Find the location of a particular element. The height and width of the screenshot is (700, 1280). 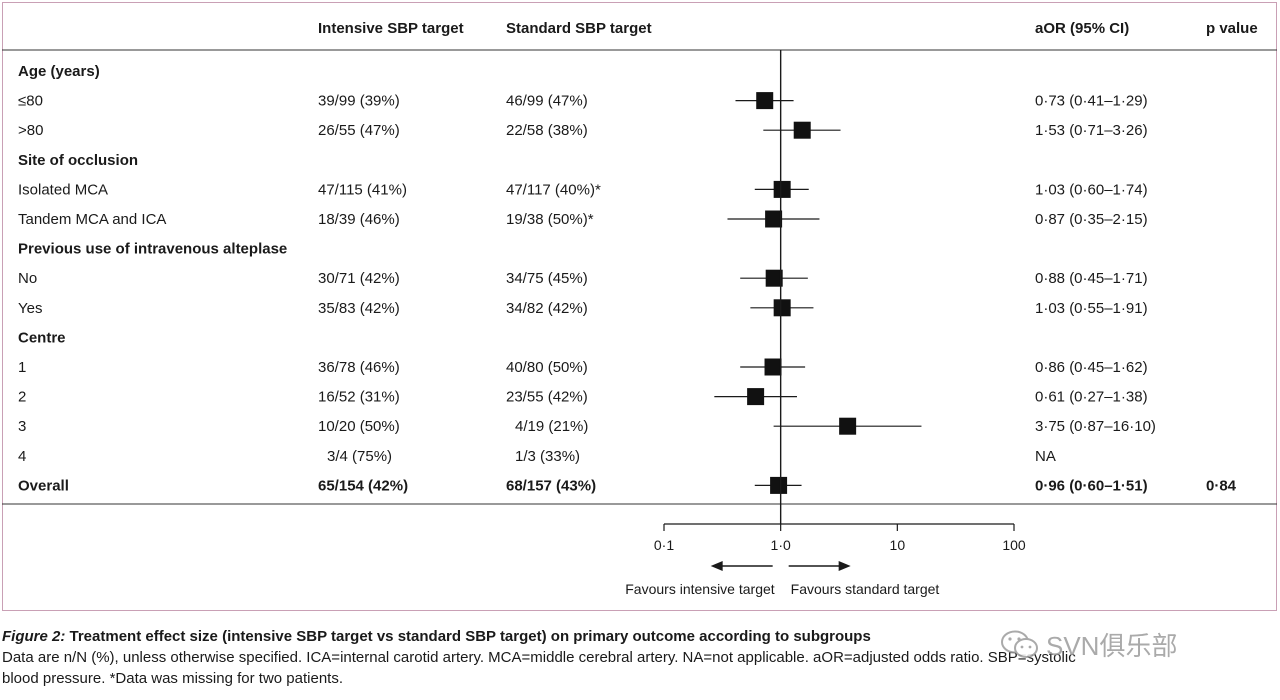

aor-value: NA is located at coordinates (1045, 456).